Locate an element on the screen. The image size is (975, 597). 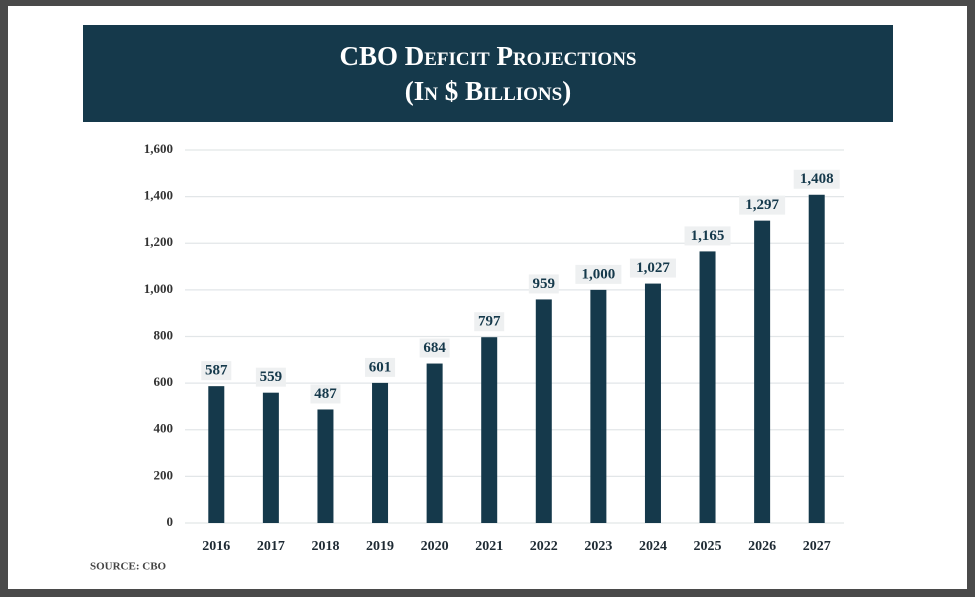
x-tick-label: 2025 is located at coordinates (708, 546).